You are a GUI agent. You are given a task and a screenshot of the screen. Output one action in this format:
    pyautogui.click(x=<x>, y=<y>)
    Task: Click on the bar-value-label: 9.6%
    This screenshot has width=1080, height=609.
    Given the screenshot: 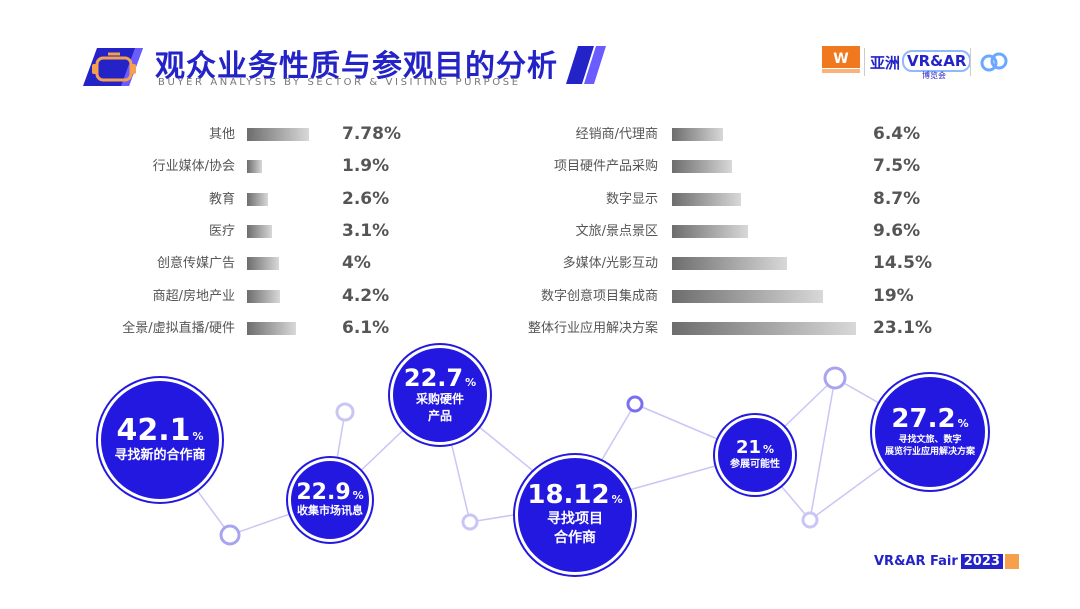 What is the action you would take?
    pyautogui.click(x=897, y=230)
    